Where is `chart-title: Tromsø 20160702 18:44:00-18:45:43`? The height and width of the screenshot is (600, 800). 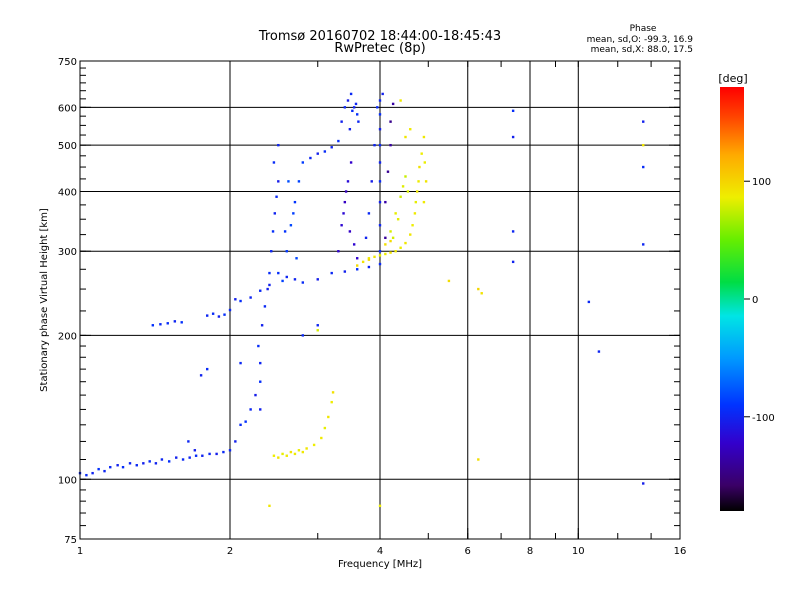 chart-title: Tromsø 20160702 18:44:00-18:45:43 is located at coordinates (379, 36).